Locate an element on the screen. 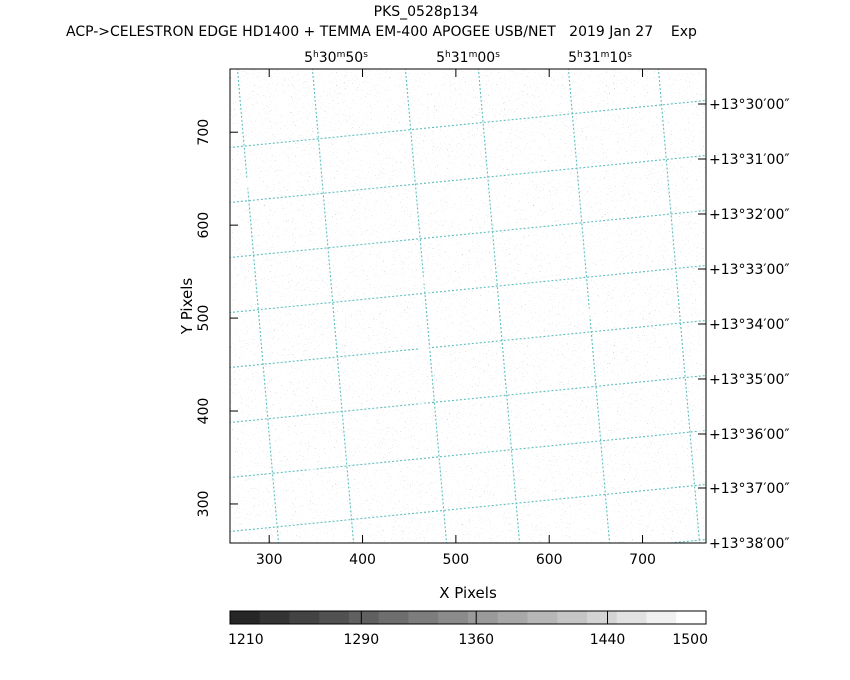 The height and width of the screenshot is (680, 850). dec-tick-label: +13°34′00″ is located at coordinates (749, 325).